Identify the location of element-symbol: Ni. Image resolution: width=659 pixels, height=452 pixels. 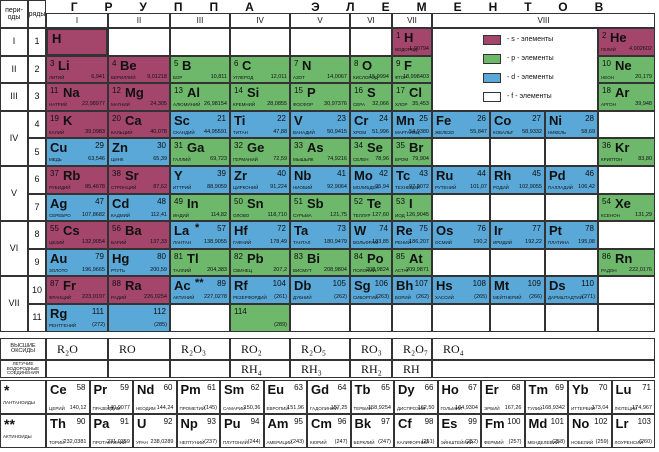
(555, 120).